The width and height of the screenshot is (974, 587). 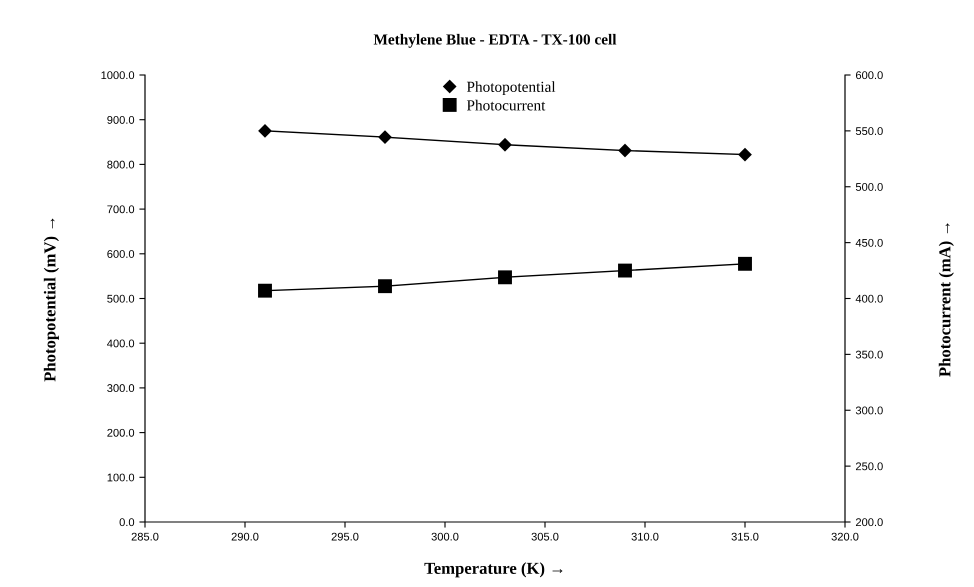 What do you see at coordinates (545, 536) in the screenshot?
I see `x-tick-label: 305.0` at bounding box center [545, 536].